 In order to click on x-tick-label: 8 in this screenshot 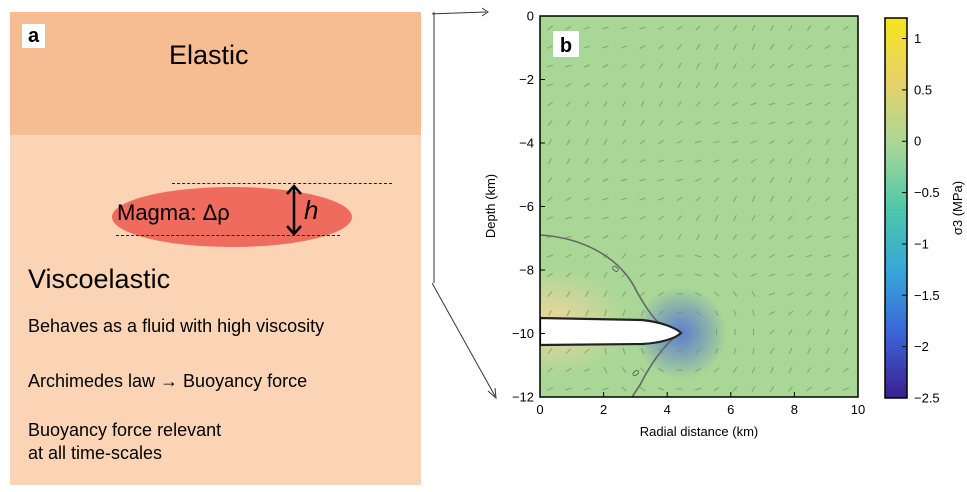, I will do `click(794, 409)`.